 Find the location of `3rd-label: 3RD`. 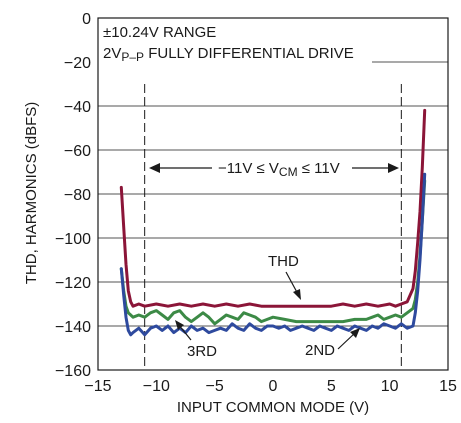

3rd-label: 3RD is located at coordinates (202, 351).